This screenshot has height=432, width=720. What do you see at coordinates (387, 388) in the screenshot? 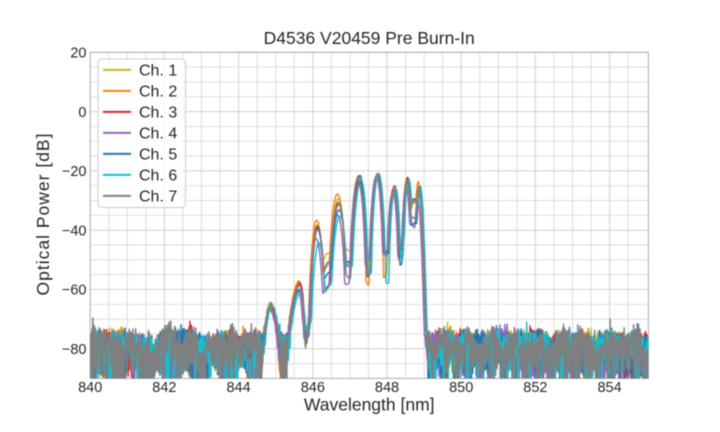
I see `svg-text: 848` at bounding box center [387, 388].